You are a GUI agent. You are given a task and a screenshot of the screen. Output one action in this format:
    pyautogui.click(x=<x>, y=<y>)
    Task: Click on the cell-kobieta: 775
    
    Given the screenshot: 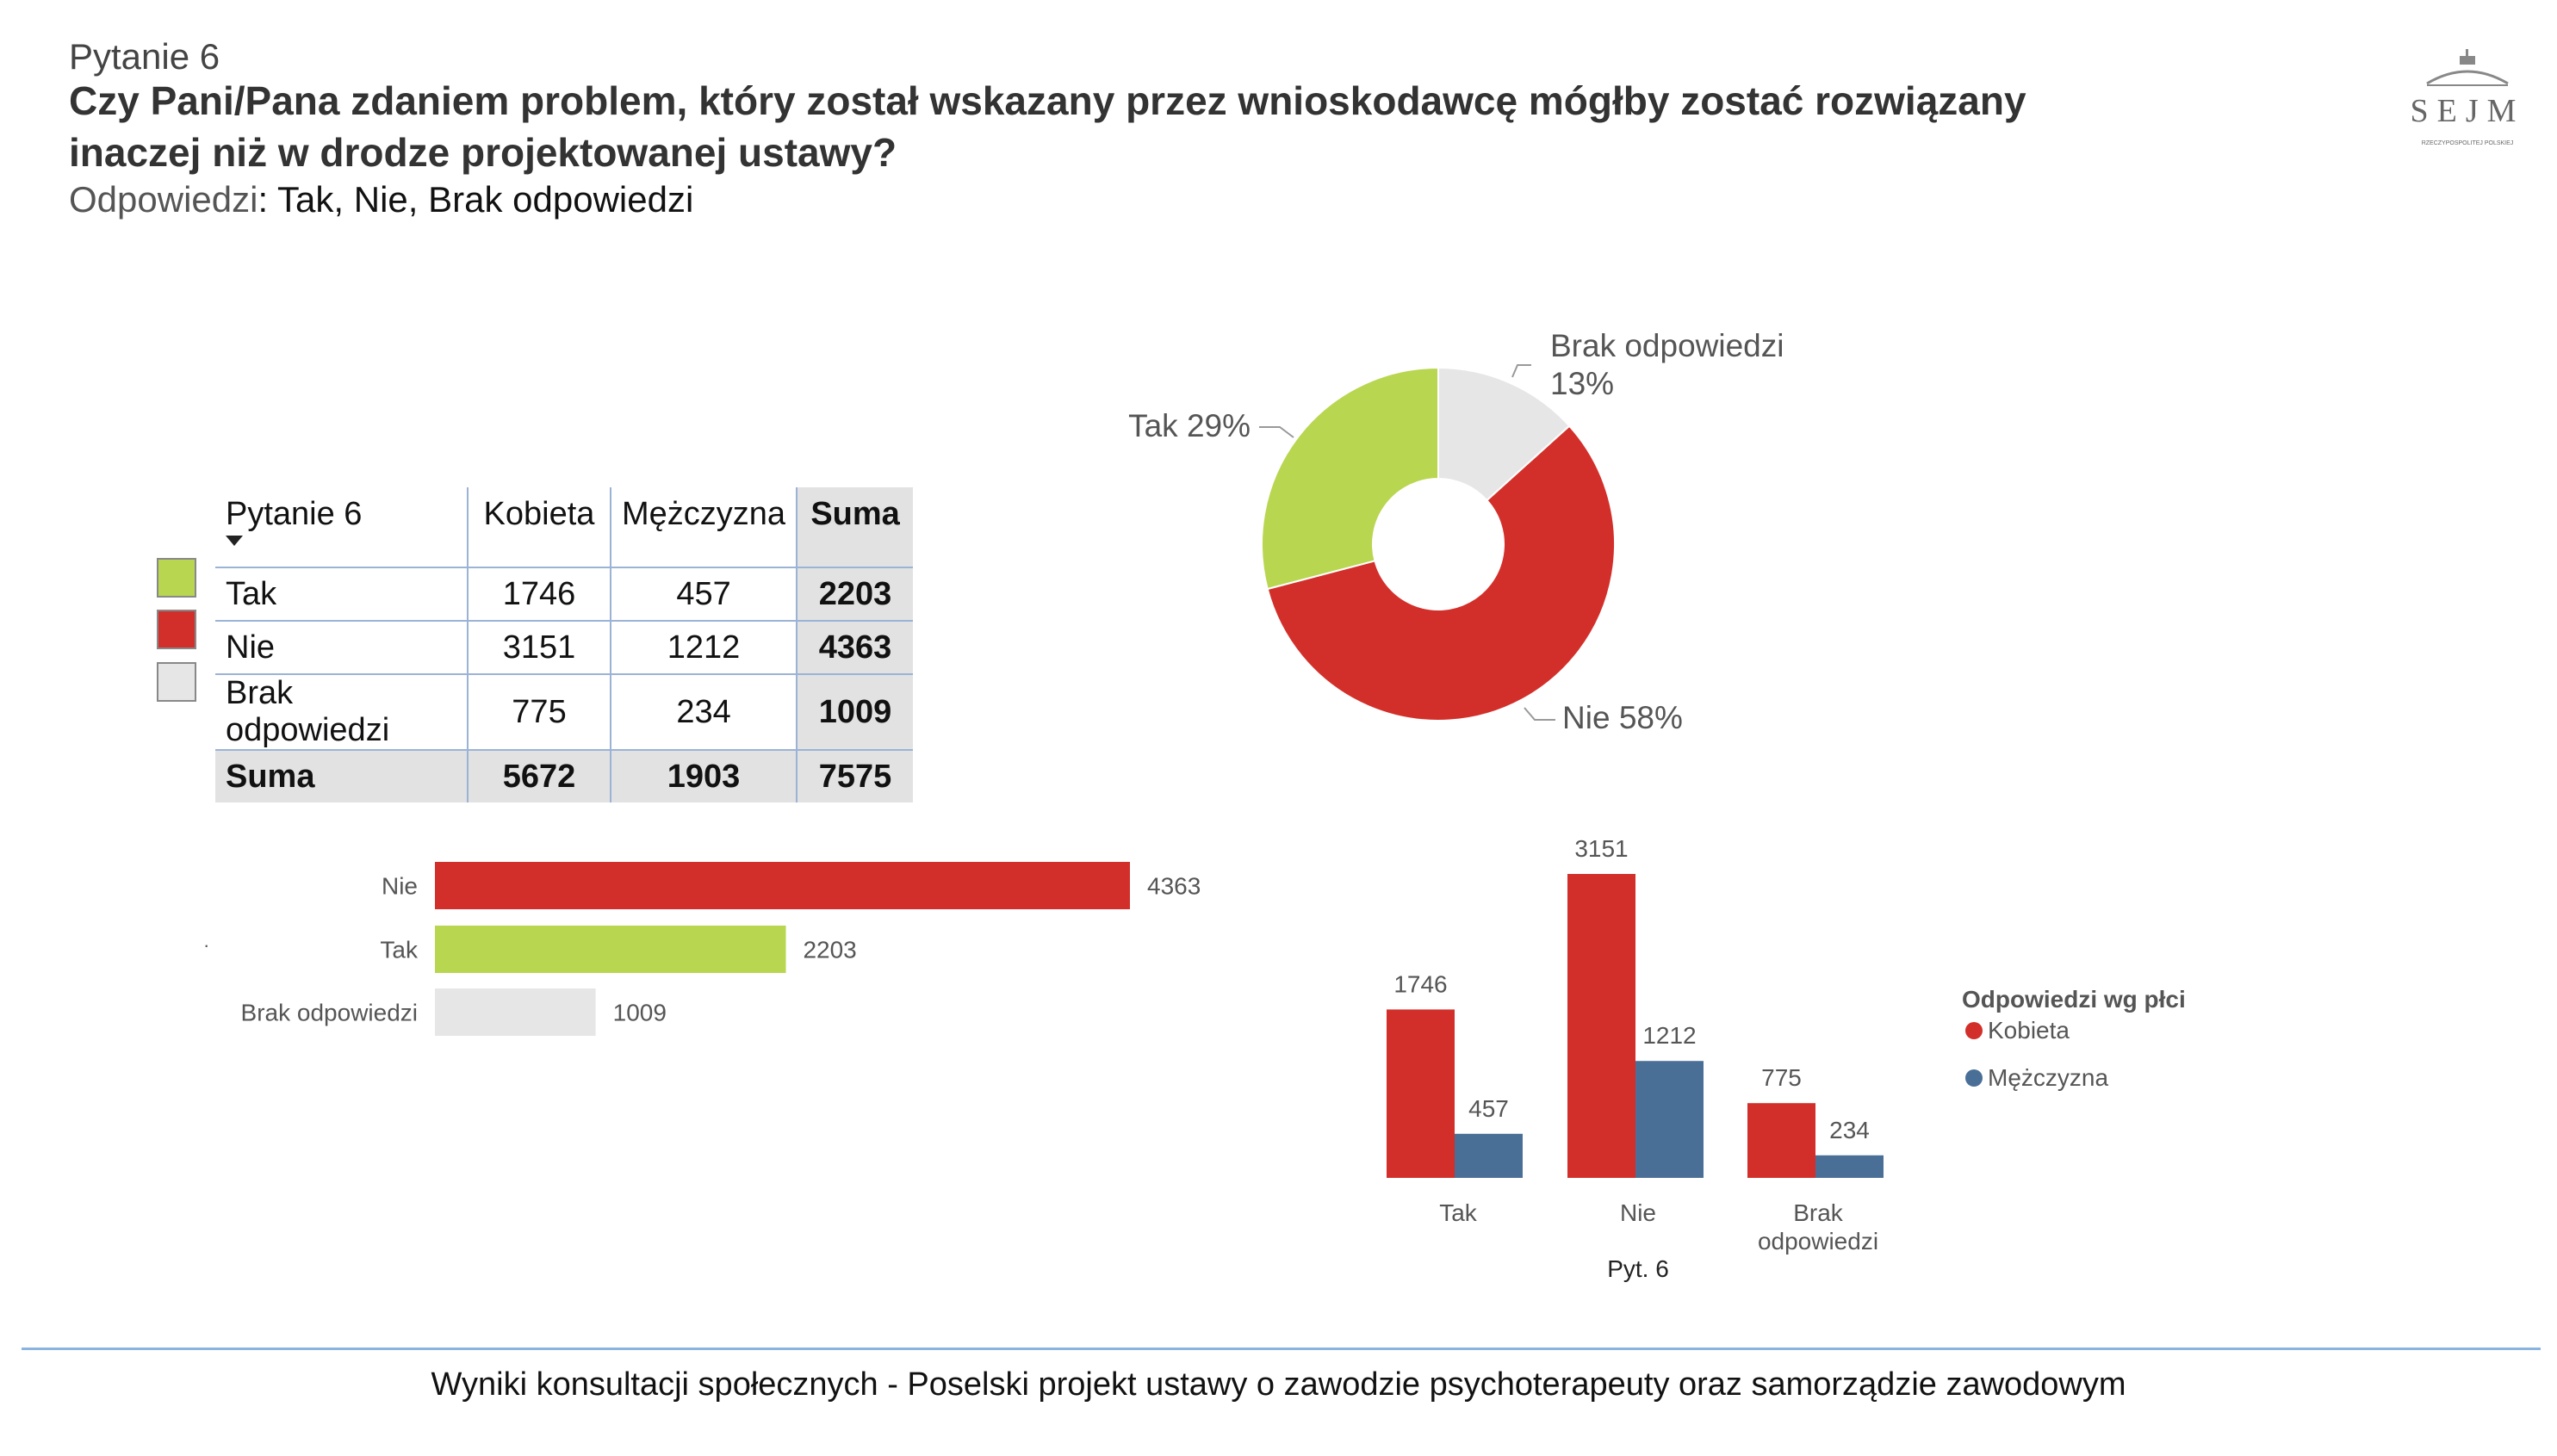 What is the action you would take?
    pyautogui.click(x=539, y=712)
    